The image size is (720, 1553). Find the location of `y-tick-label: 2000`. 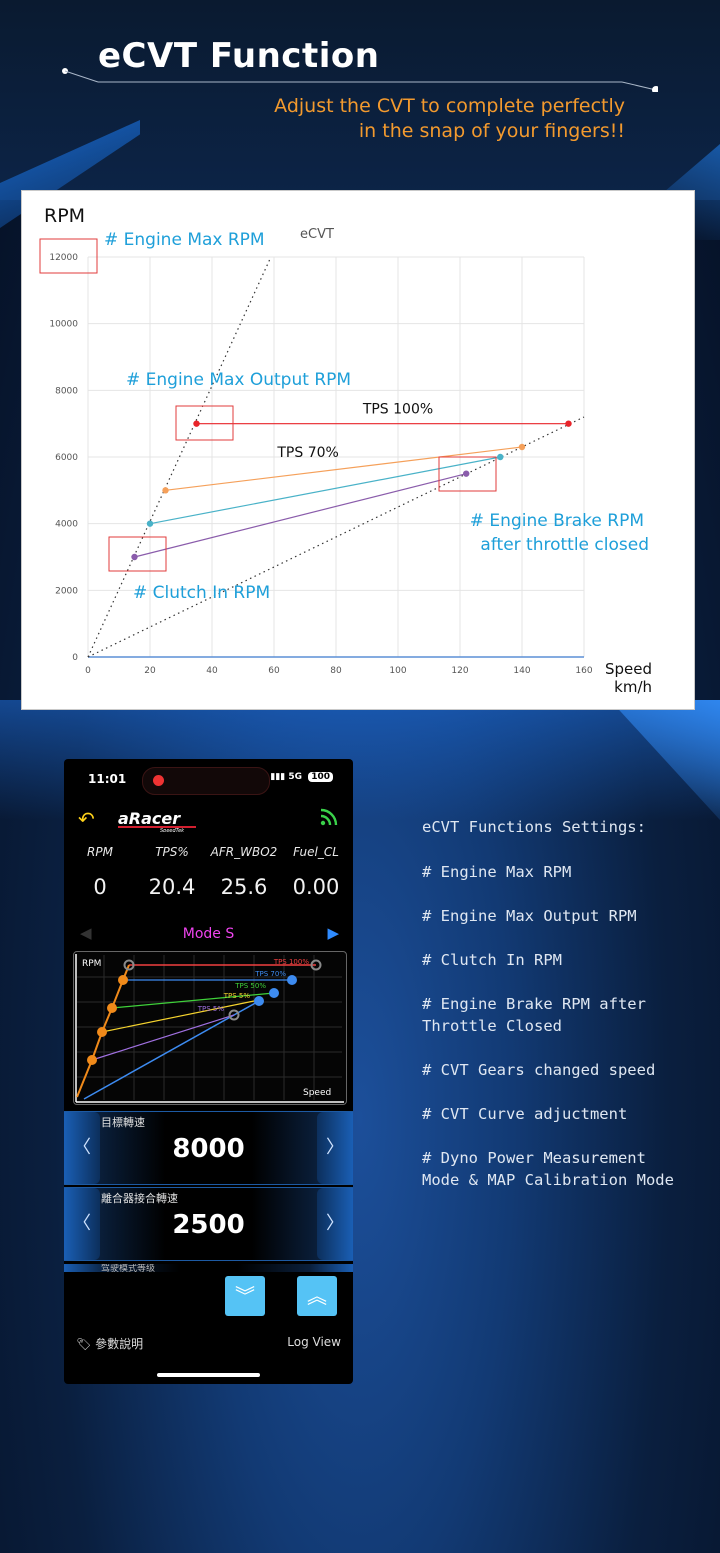

y-tick-label: 2000 is located at coordinates (66, 591).